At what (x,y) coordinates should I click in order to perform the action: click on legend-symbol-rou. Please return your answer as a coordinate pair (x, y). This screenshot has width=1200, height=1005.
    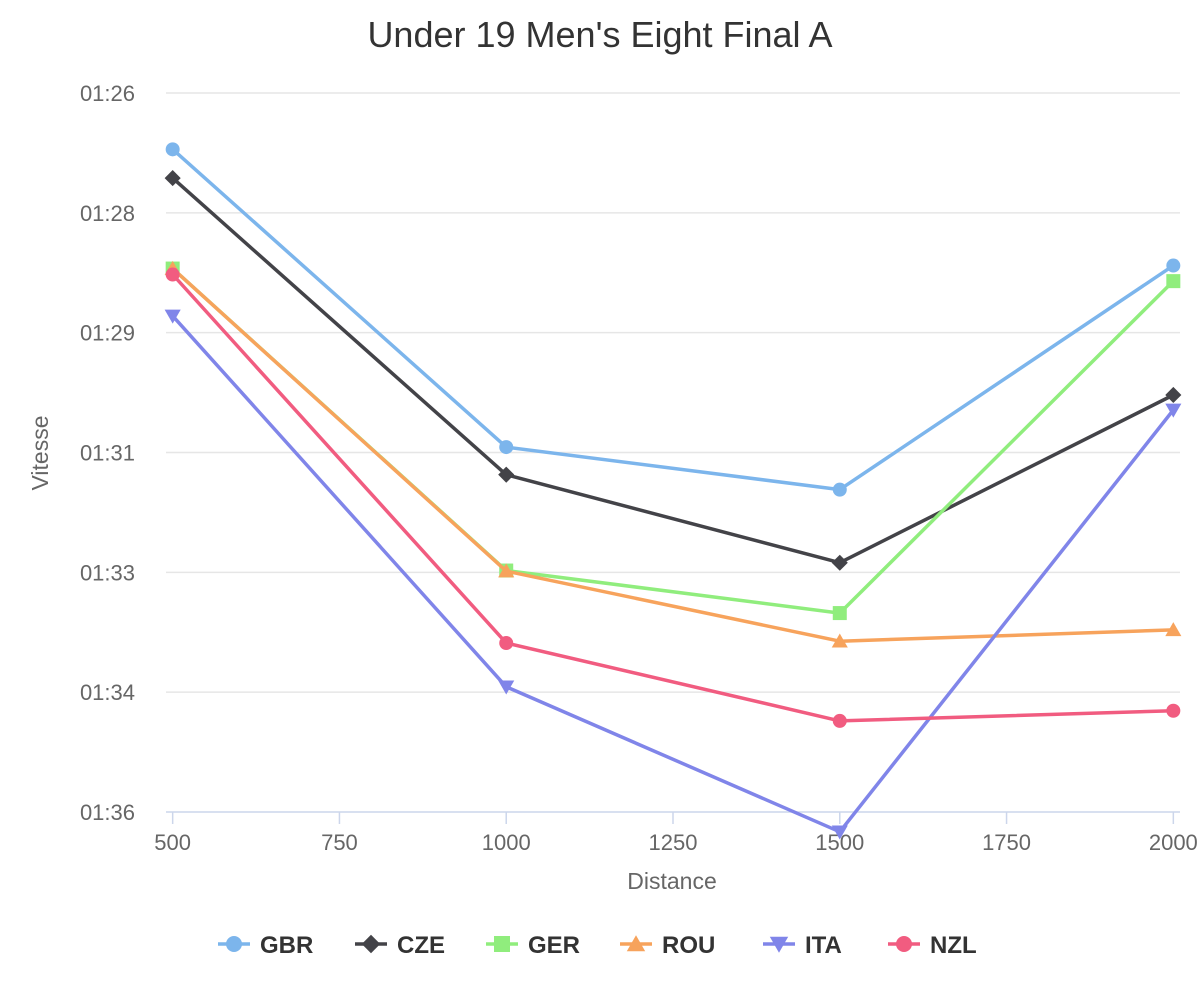
    Looking at the image, I should click on (636, 943).